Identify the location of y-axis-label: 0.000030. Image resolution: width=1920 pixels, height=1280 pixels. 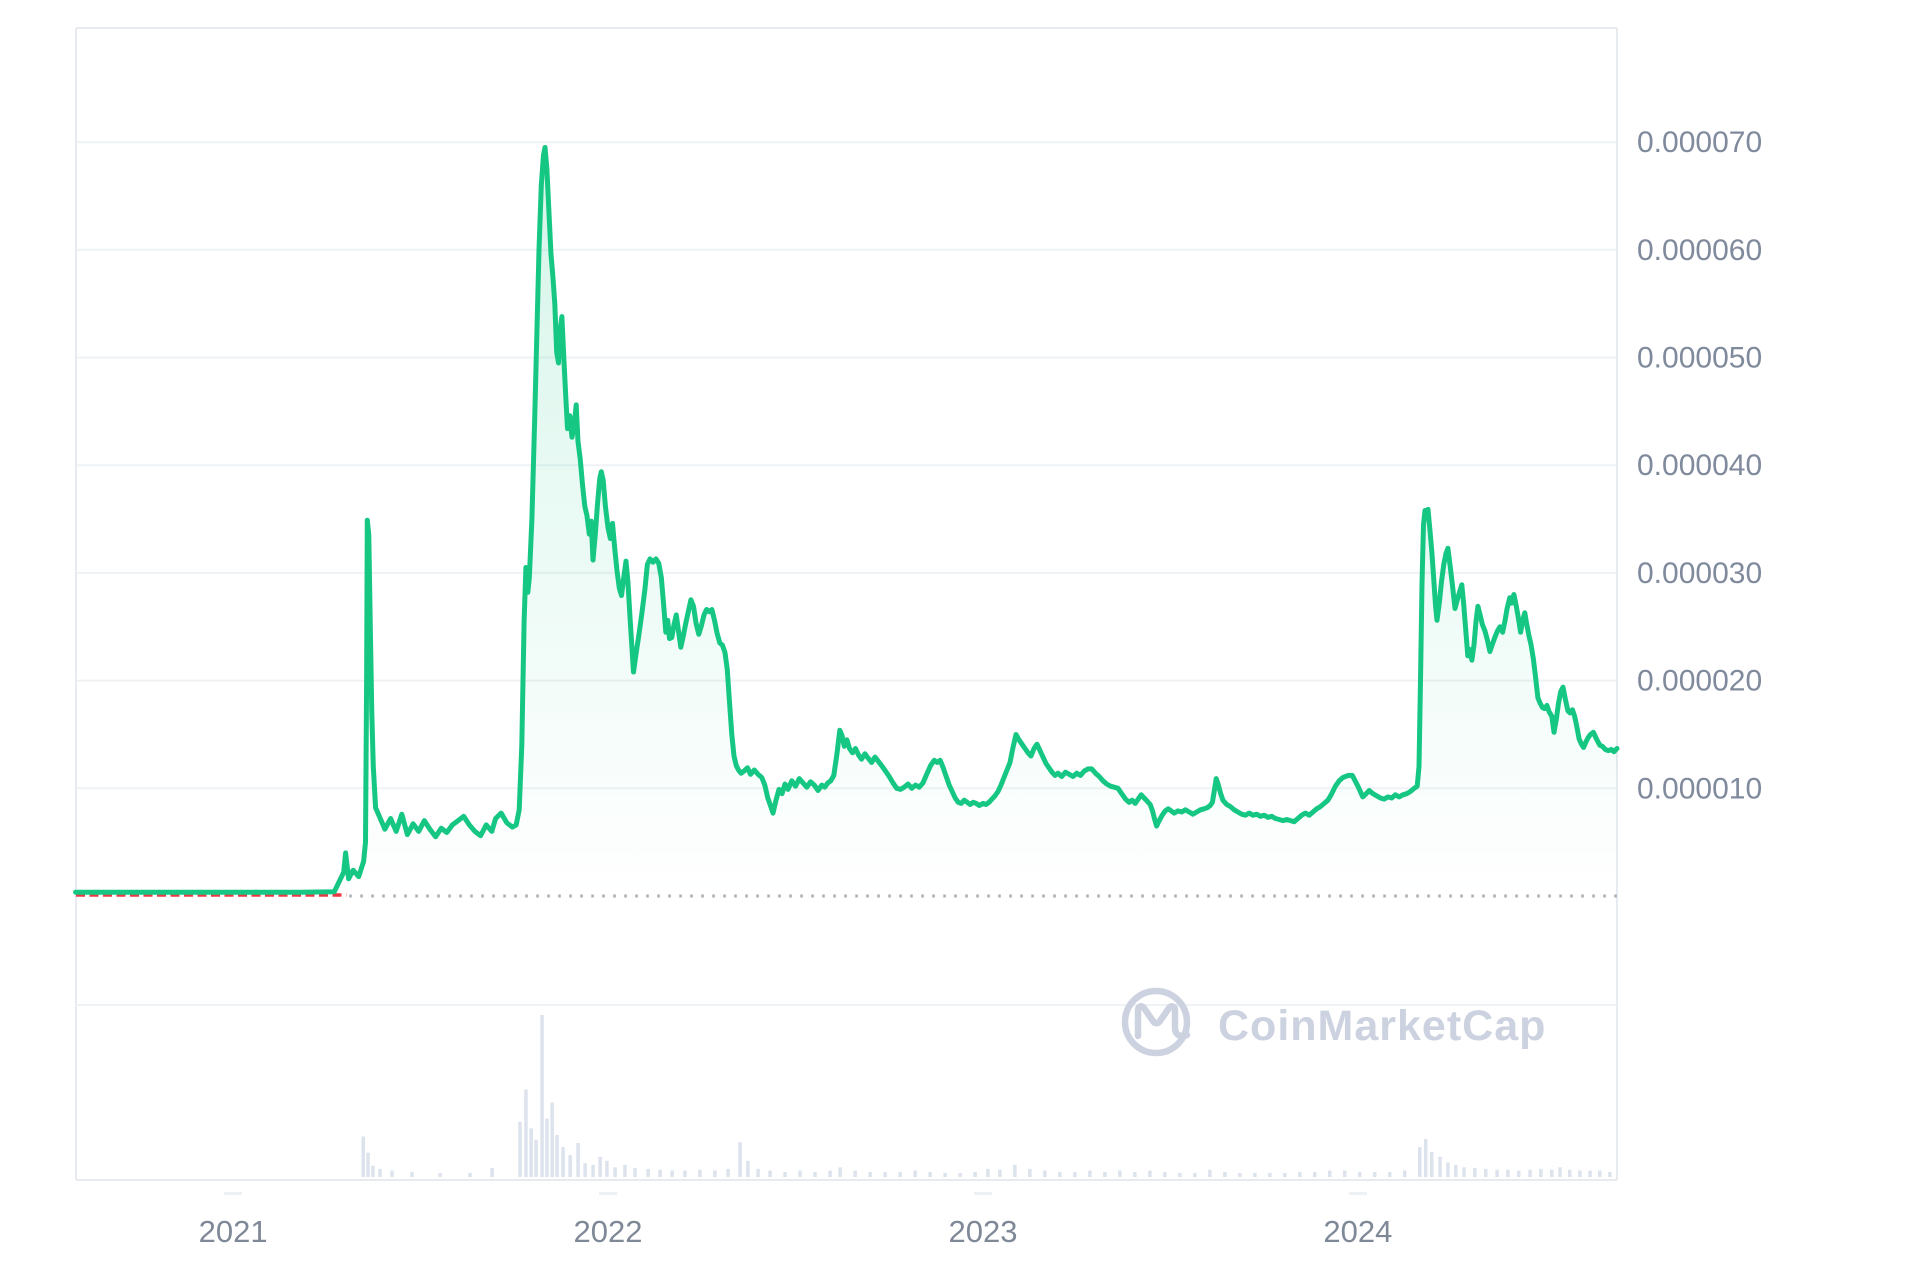
(1699, 573).